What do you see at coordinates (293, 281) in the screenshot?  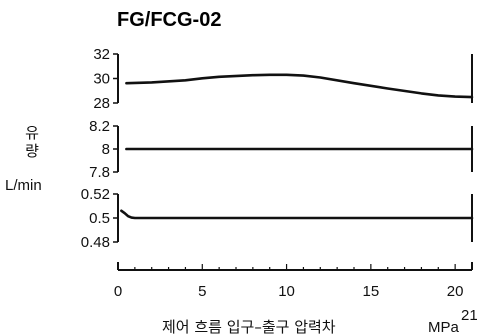 I see `x-axis: 0 5 10 15 20` at bounding box center [293, 281].